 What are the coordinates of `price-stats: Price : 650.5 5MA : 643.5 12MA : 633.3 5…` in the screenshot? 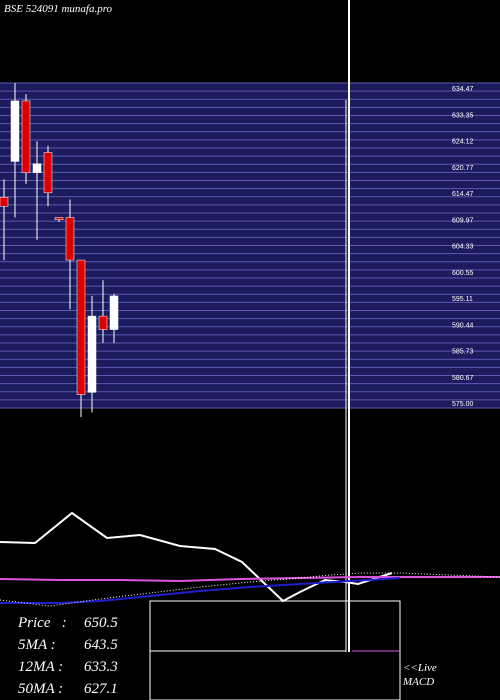 It's located at (68, 656).